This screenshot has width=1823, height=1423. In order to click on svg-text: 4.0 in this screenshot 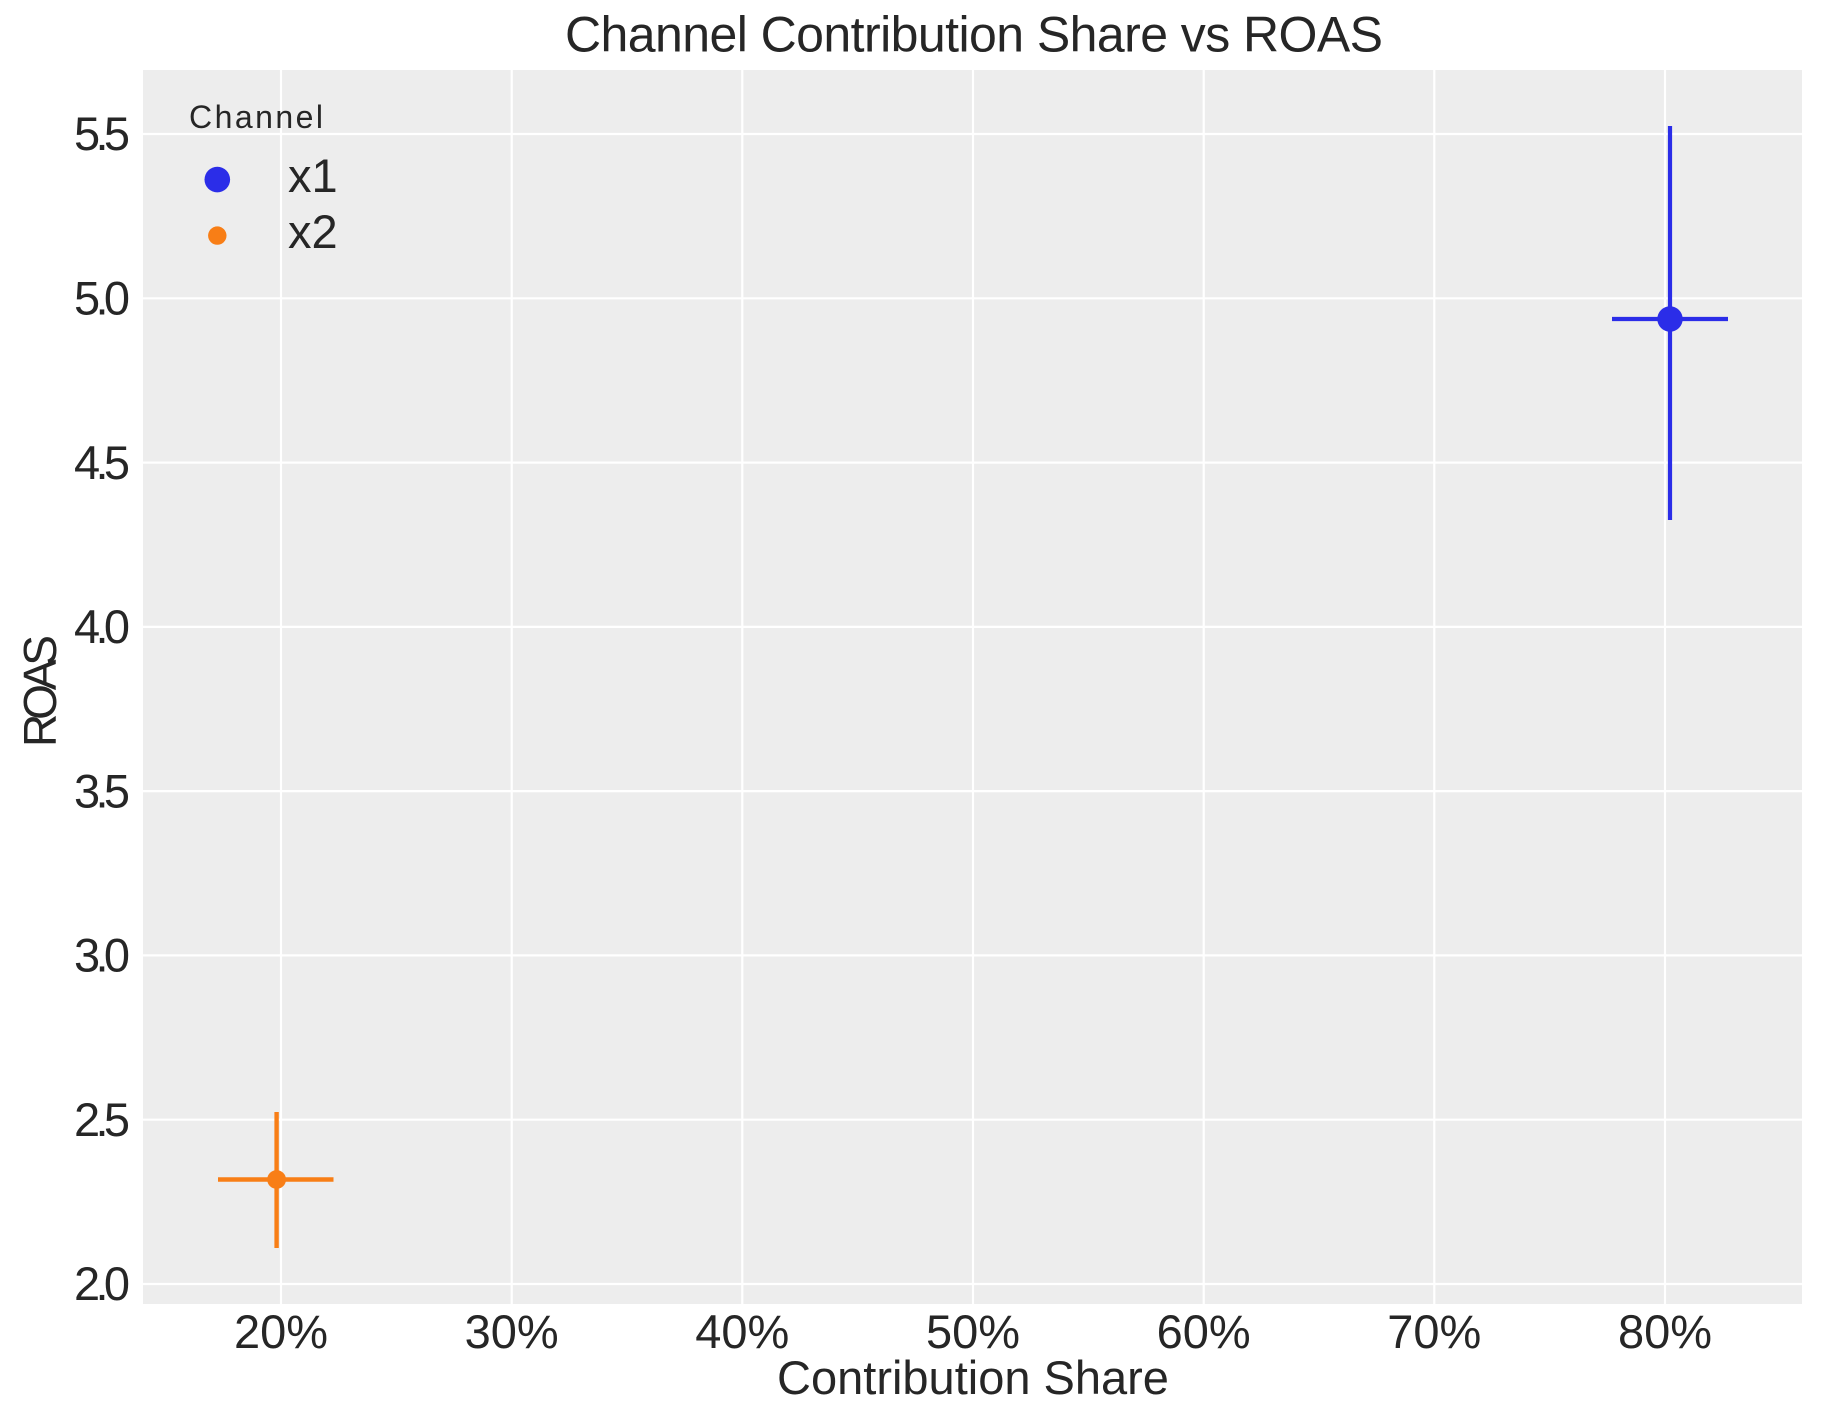, I will do `click(102, 626)`.